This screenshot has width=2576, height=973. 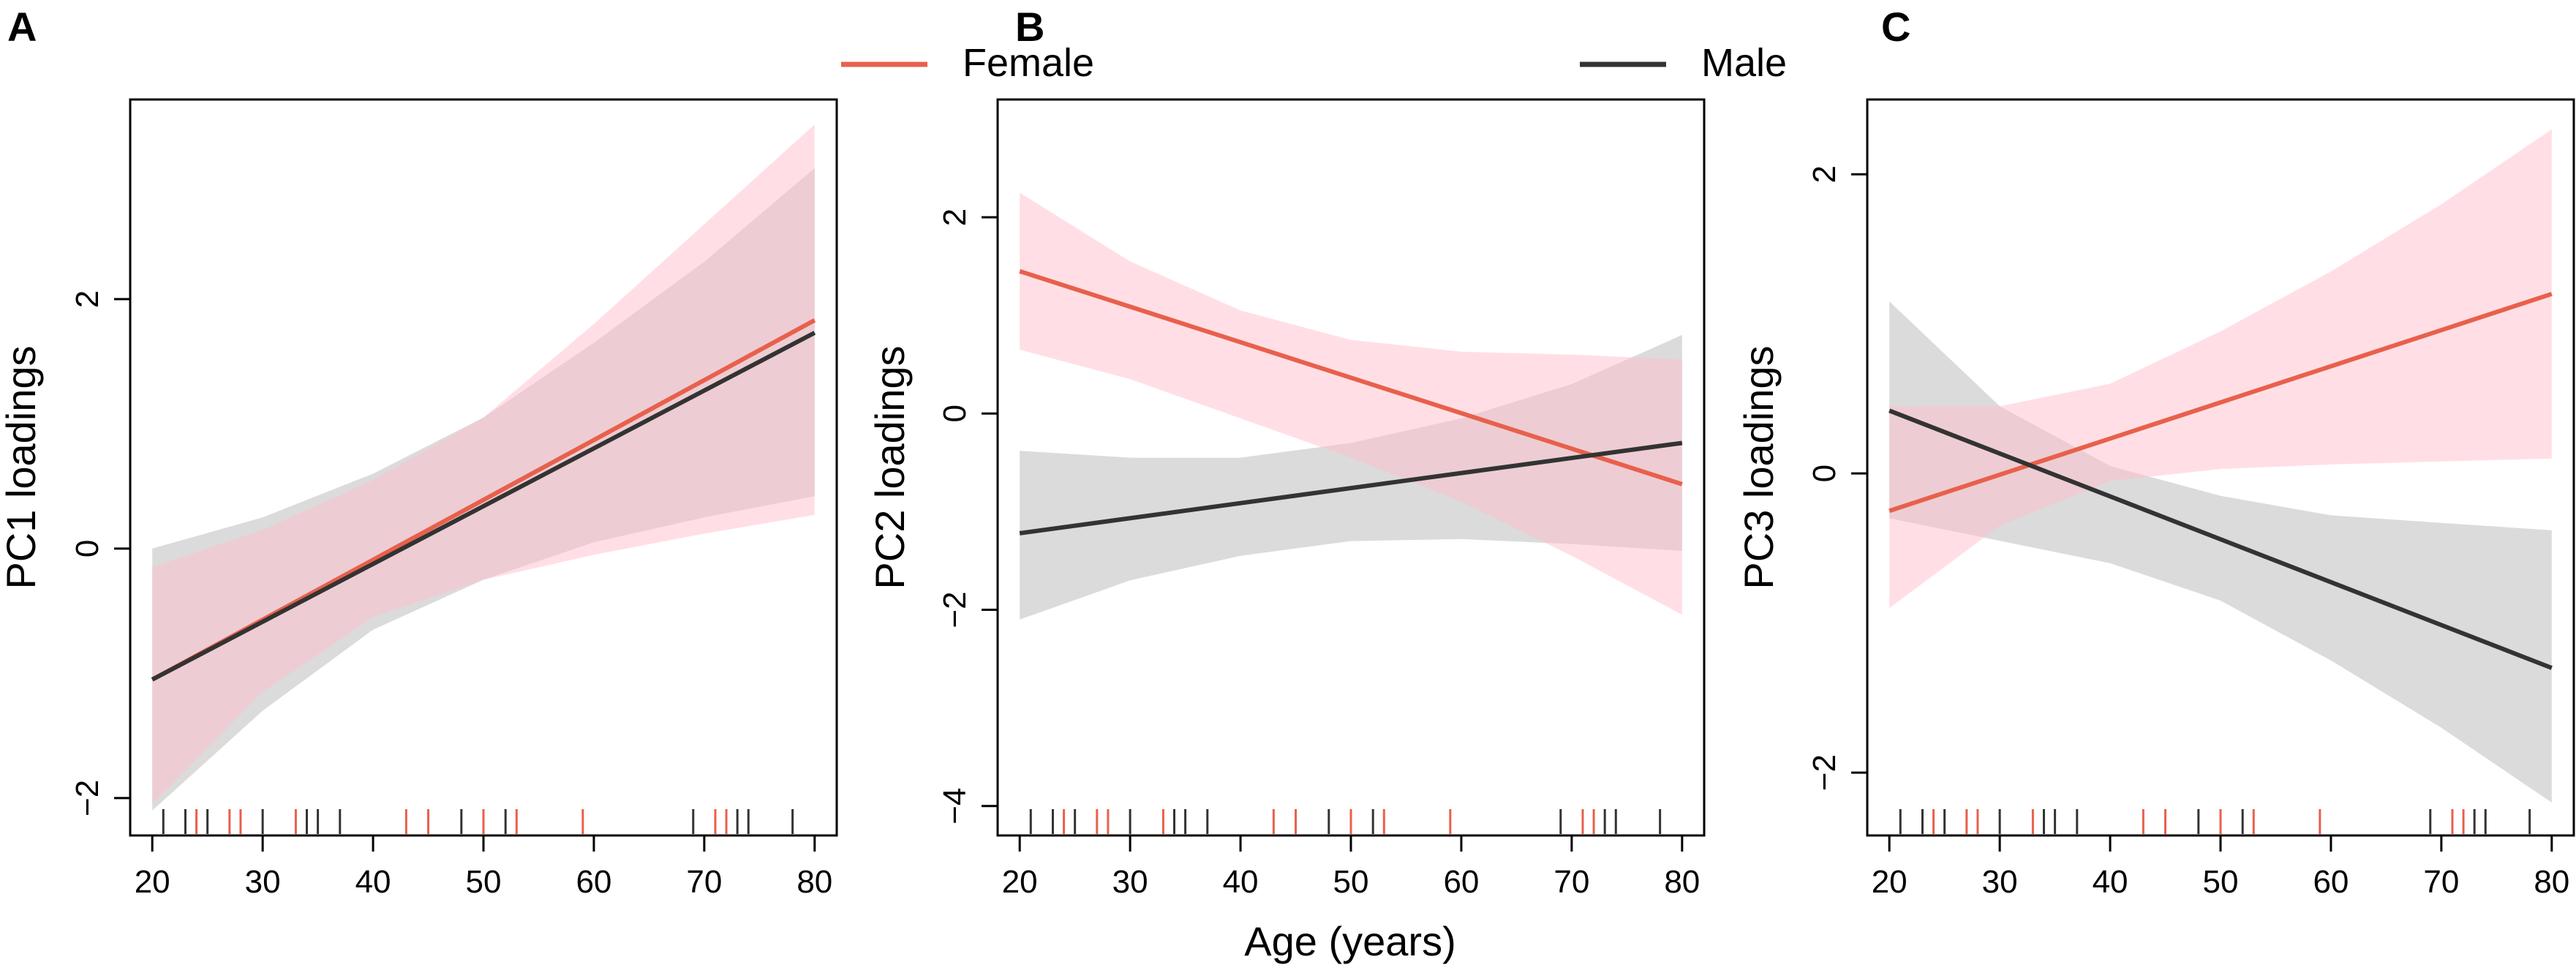 I want to click on y-axis-b: −4 −2 0 2, so click(x=968, y=516).